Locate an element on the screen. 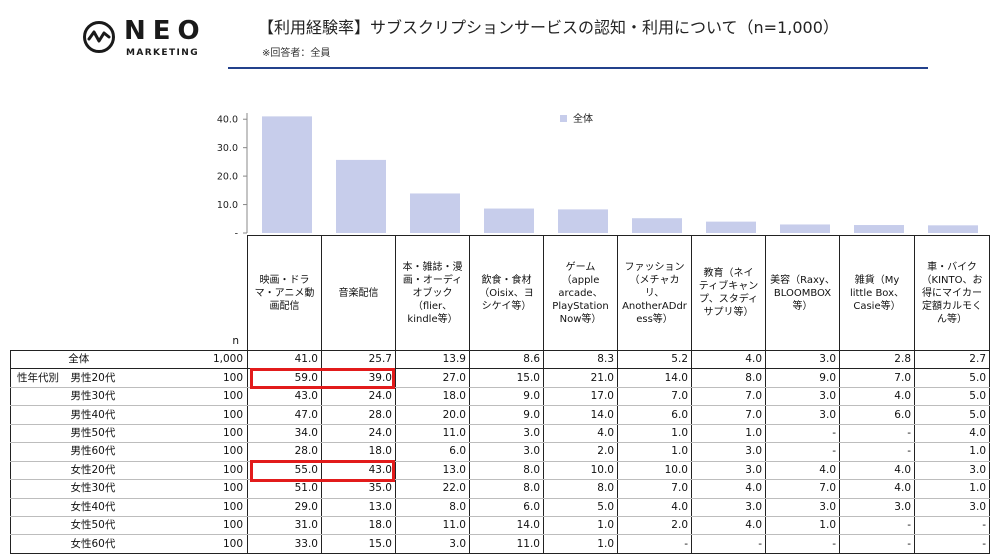  row-label: 女性60代 is located at coordinates (106, 544).